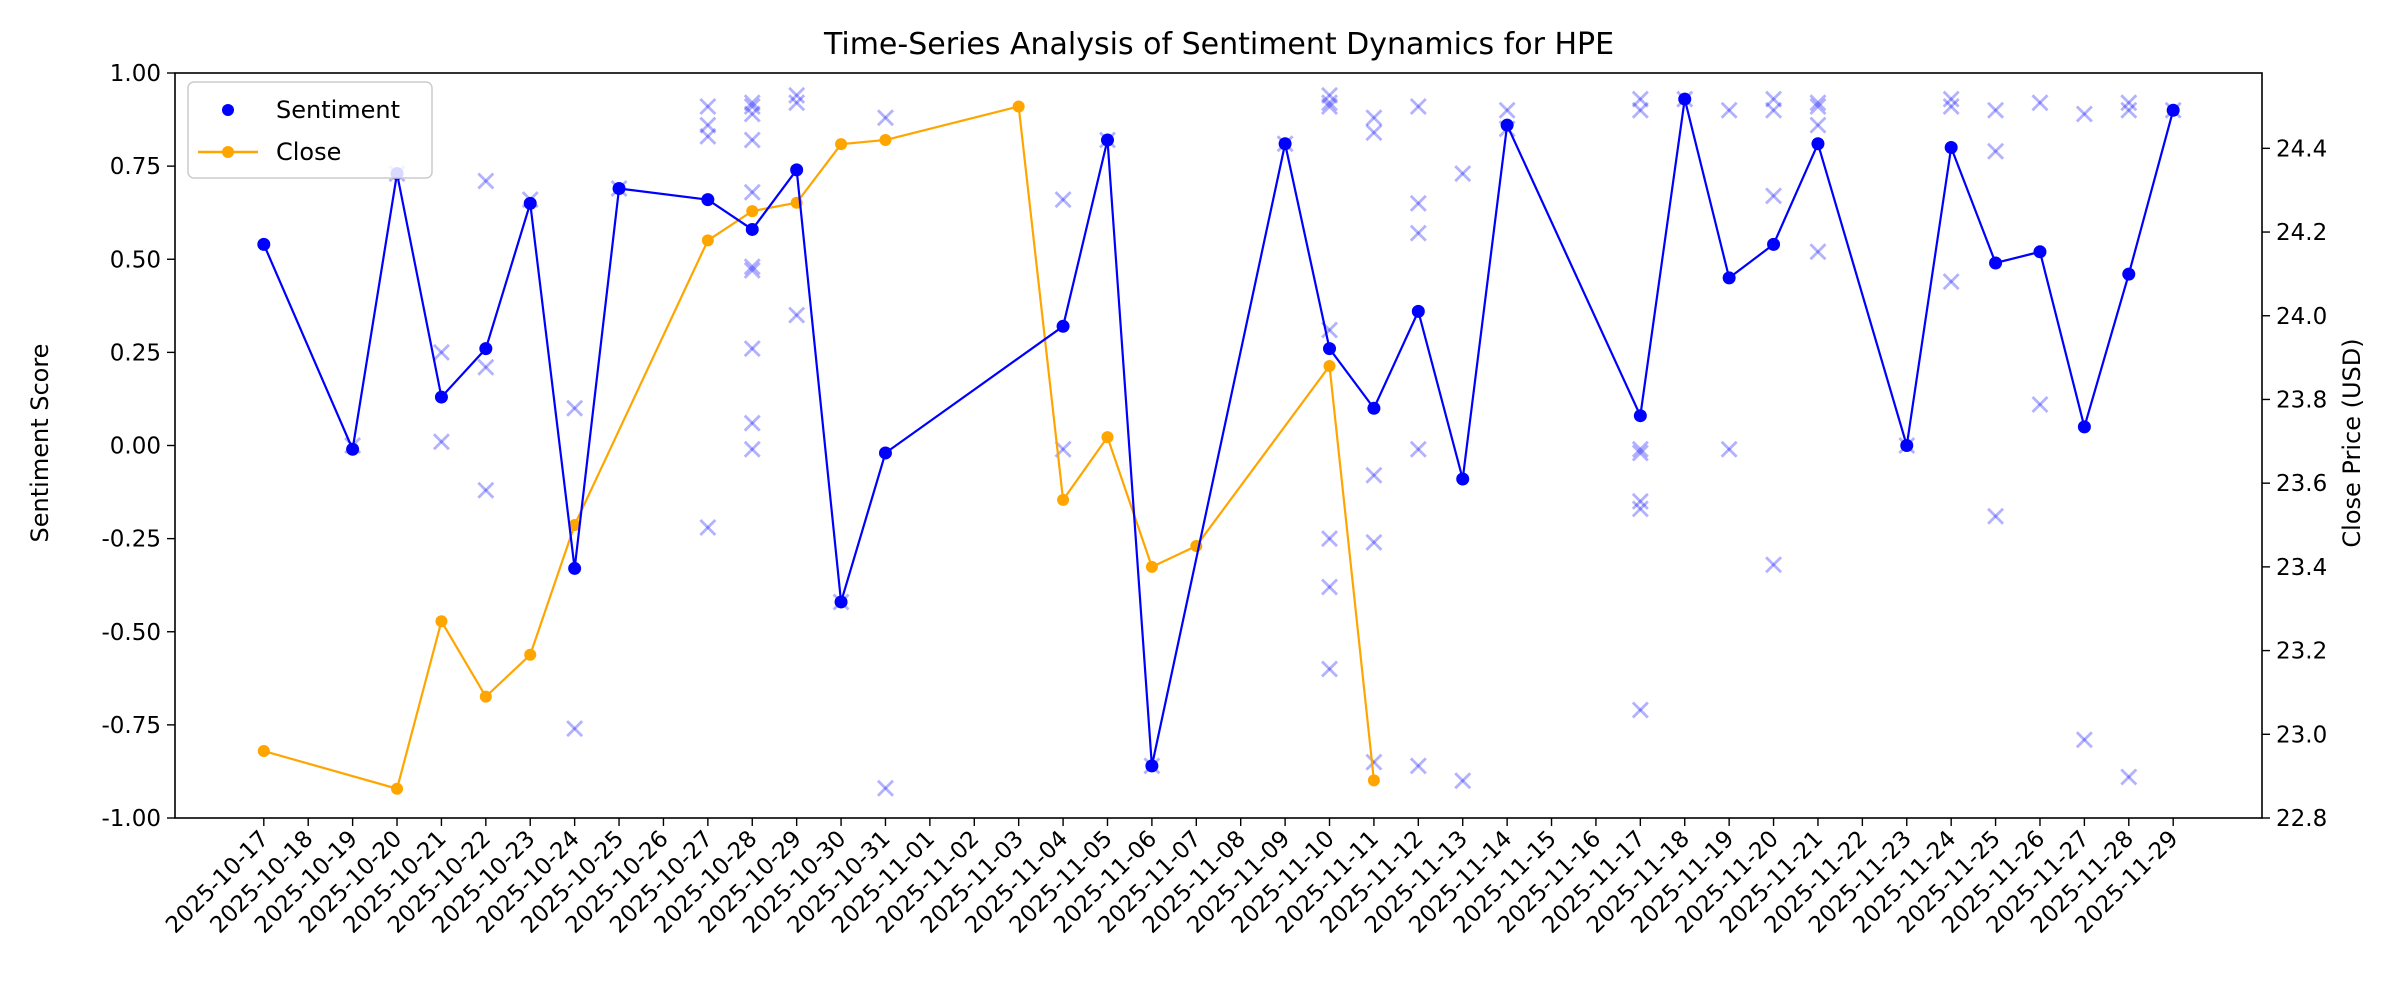 The width and height of the screenshot is (2400, 1000). Describe the element at coordinates (135, 167) in the screenshot. I see `y-tick-label: 0.75` at that location.